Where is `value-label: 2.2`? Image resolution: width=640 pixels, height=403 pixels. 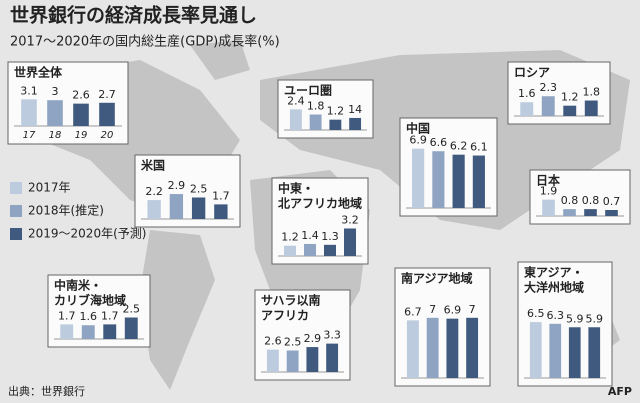 value-label: 2.2 is located at coordinates (154, 191).